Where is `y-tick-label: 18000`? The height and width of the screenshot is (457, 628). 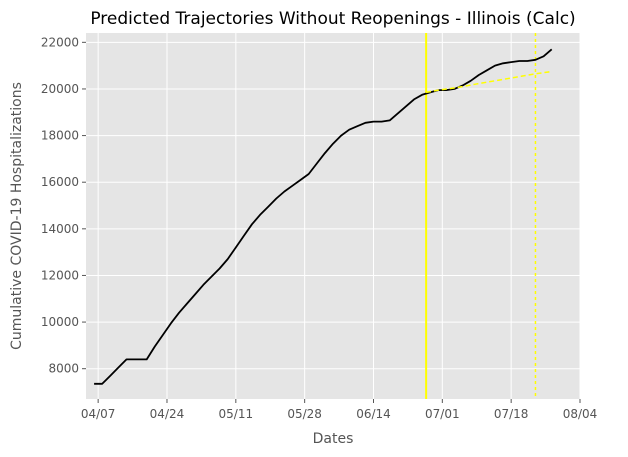
y-tick-label: 18000 is located at coordinates (60, 136).